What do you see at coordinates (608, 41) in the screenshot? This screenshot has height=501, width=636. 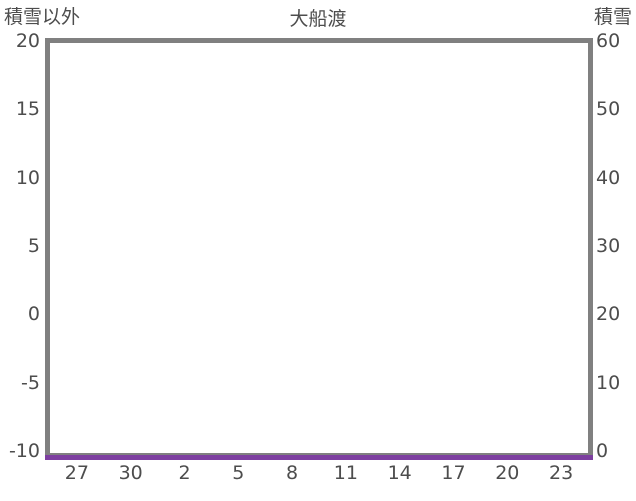 I see `right-tick-60: 60` at bounding box center [608, 41].